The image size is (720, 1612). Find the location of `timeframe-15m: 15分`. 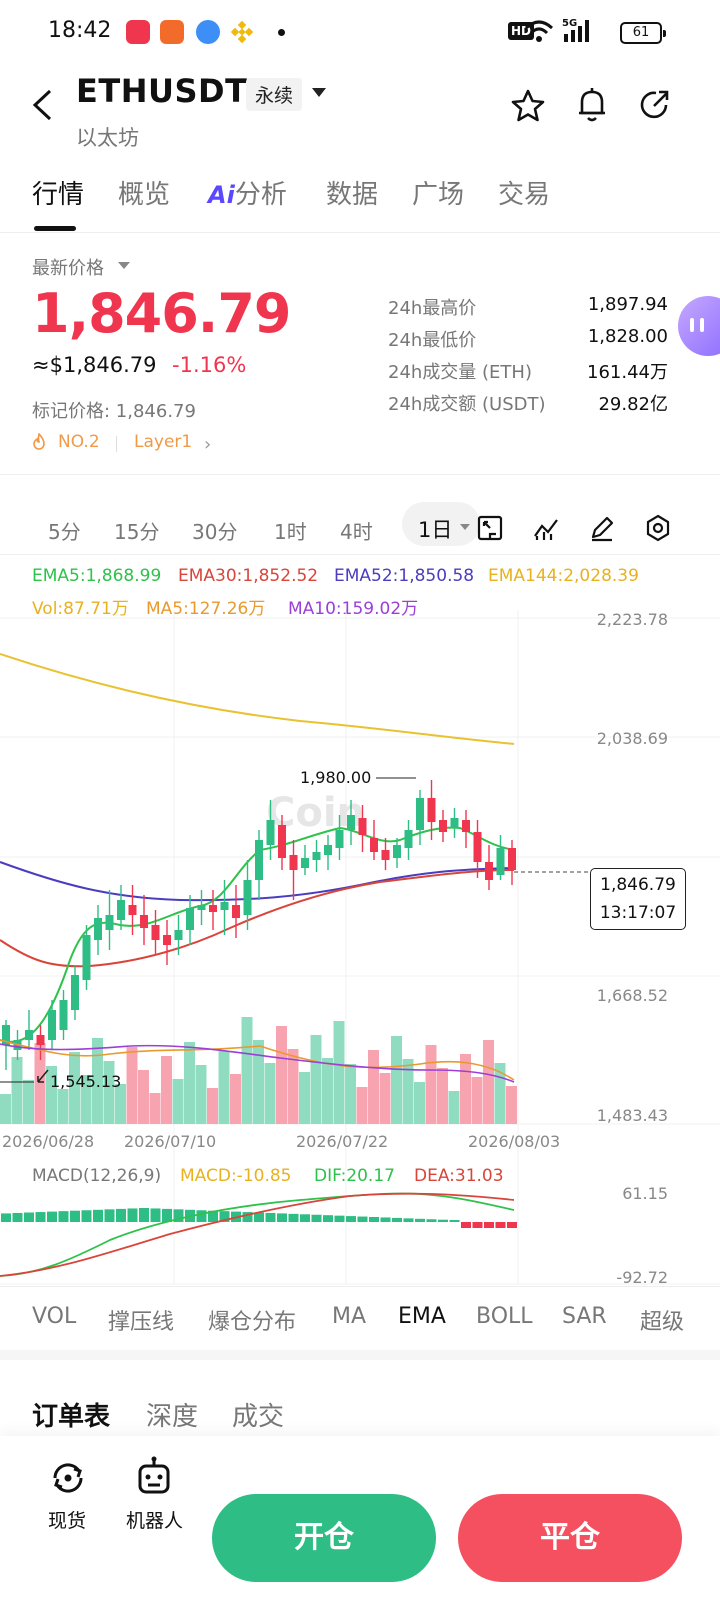

timeframe-15m: 15分 is located at coordinates (137, 532).